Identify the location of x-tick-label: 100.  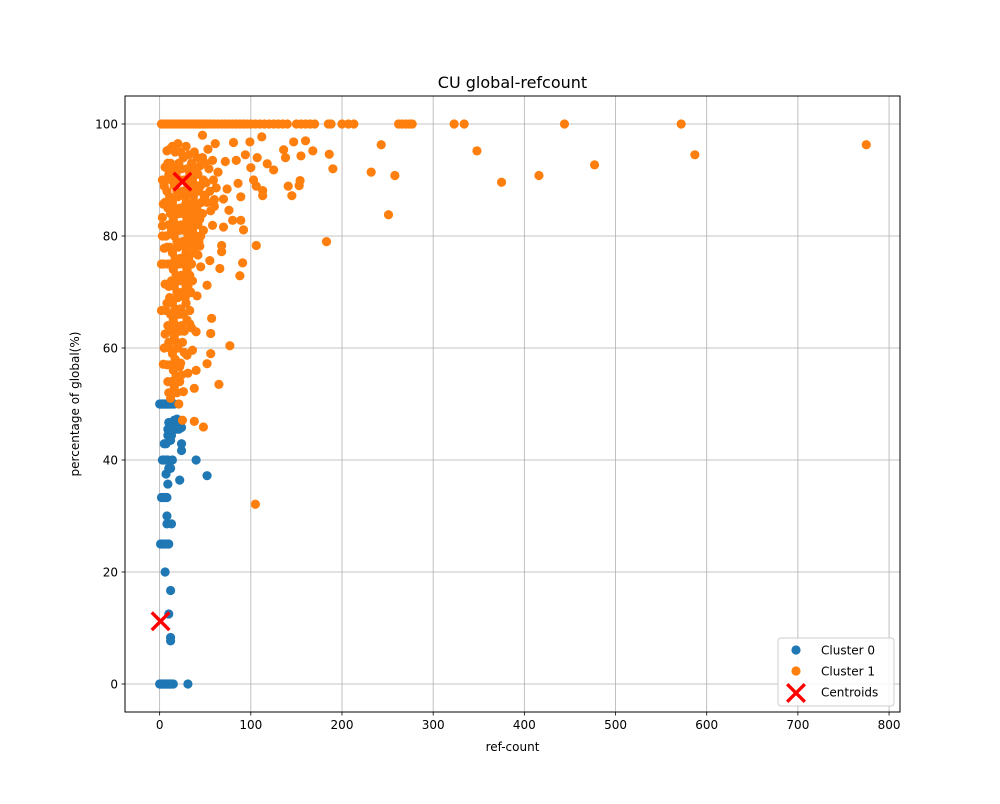
(250, 725).